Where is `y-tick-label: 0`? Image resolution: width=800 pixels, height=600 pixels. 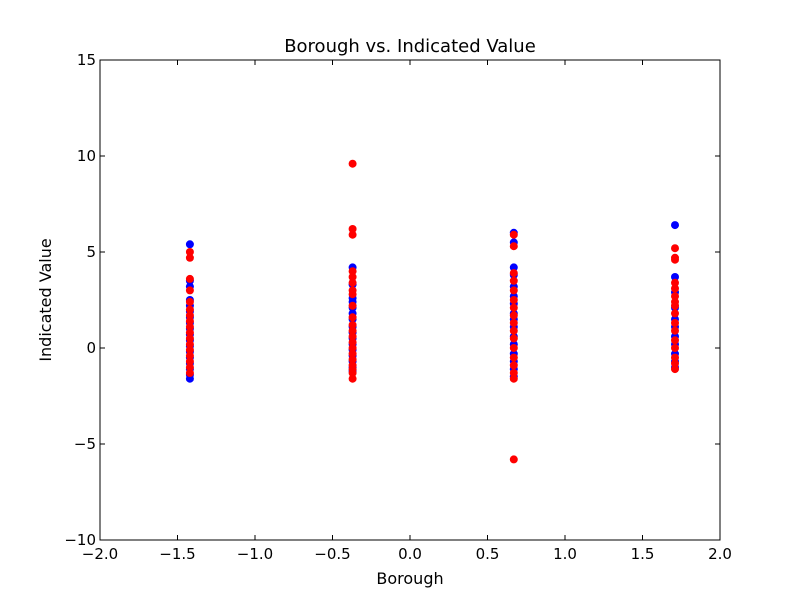
y-tick-label: 0 is located at coordinates (91, 348).